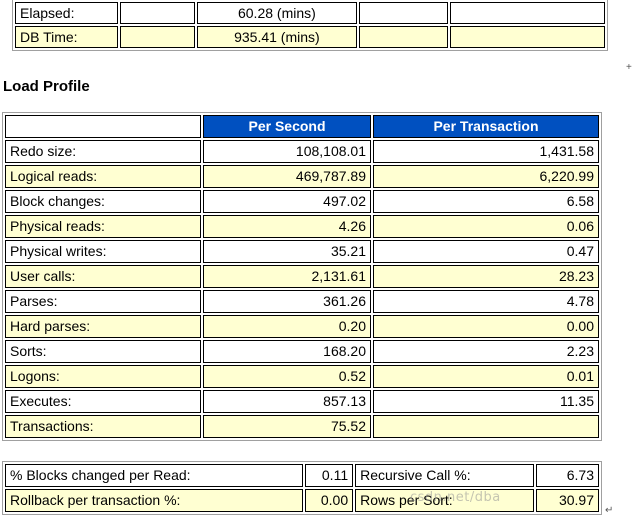 The height and width of the screenshot is (524, 636). What do you see at coordinates (154, 500) in the screenshot?
I see `ratio-label: Rollback per transaction %:` at bounding box center [154, 500].